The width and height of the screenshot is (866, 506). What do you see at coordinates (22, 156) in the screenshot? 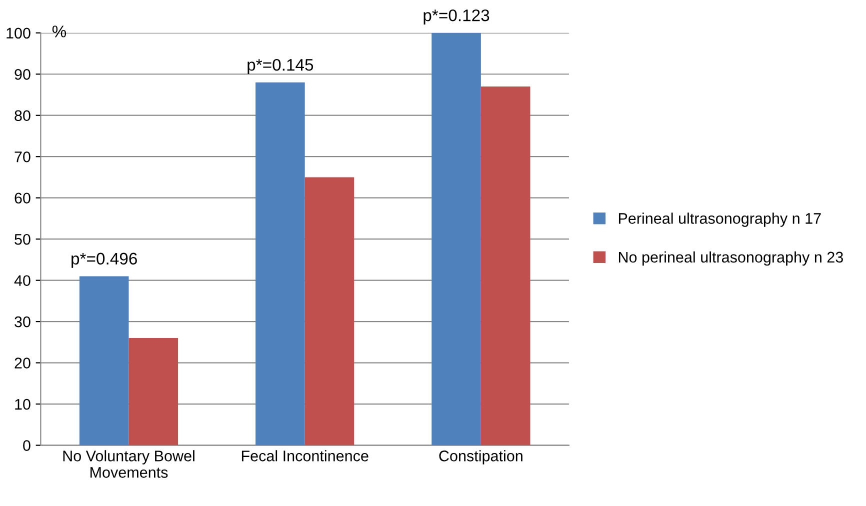
I see `y-tick-label: 70` at bounding box center [22, 156].